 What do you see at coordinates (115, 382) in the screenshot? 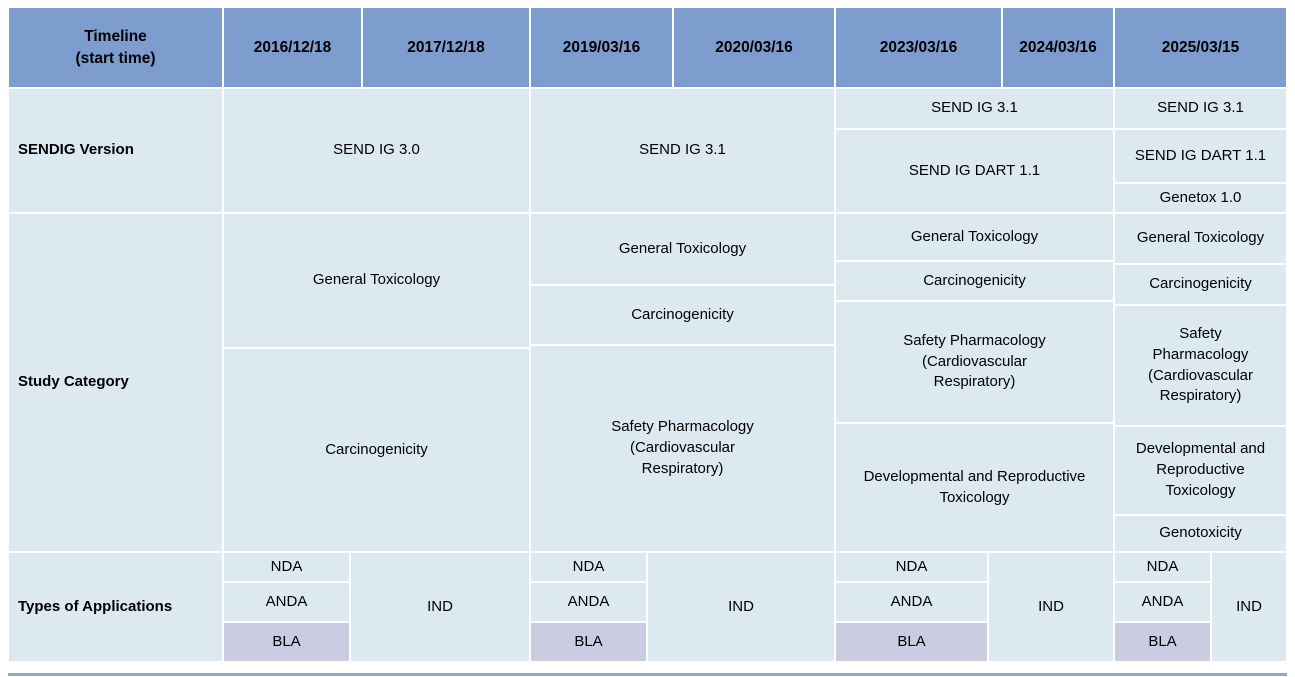
I see `row-label-study-category: Study Category` at bounding box center [115, 382].